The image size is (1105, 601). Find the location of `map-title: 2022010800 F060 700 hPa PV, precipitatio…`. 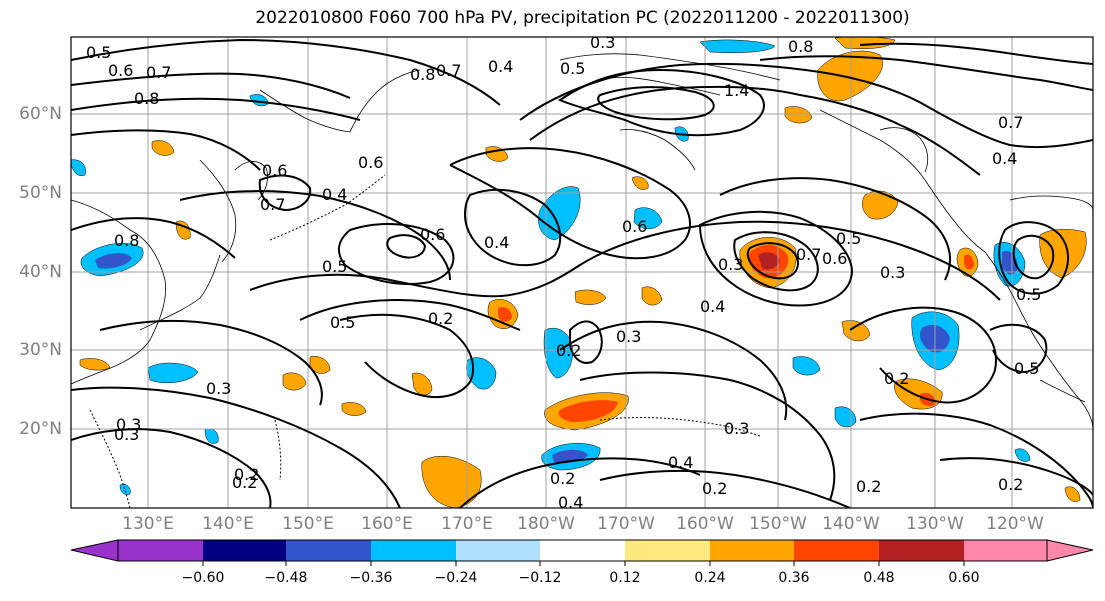

map-title: 2022010800 F060 700 hPa PV, precipitatio… is located at coordinates (582, 18).